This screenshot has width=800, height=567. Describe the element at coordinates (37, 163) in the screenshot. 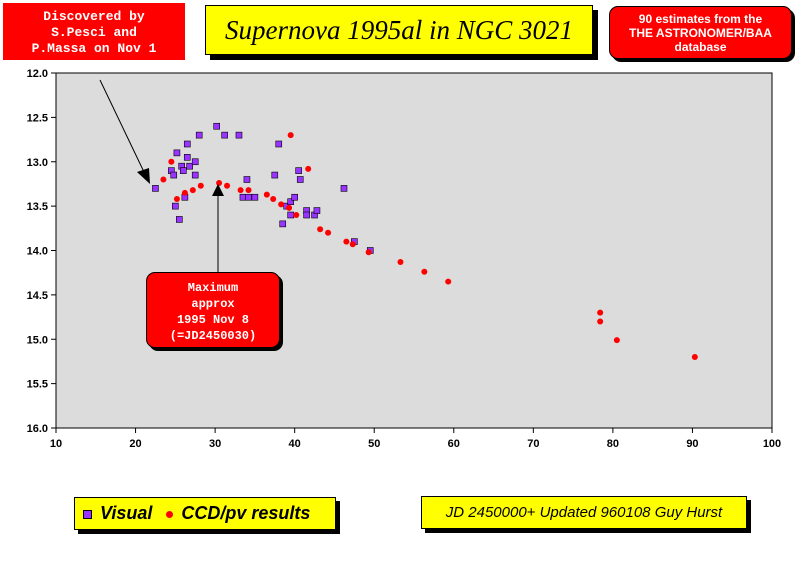

I see `y-tick-label: 13.0` at that location.